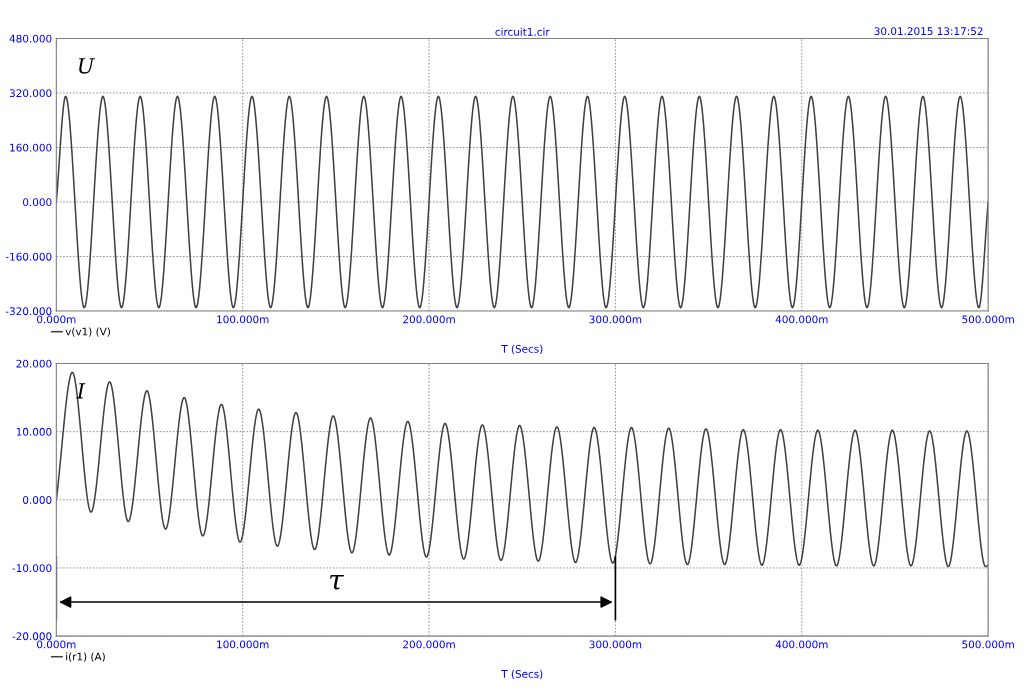  I want to click on text: 30.01.2015 13:17:52, so click(928, 31).